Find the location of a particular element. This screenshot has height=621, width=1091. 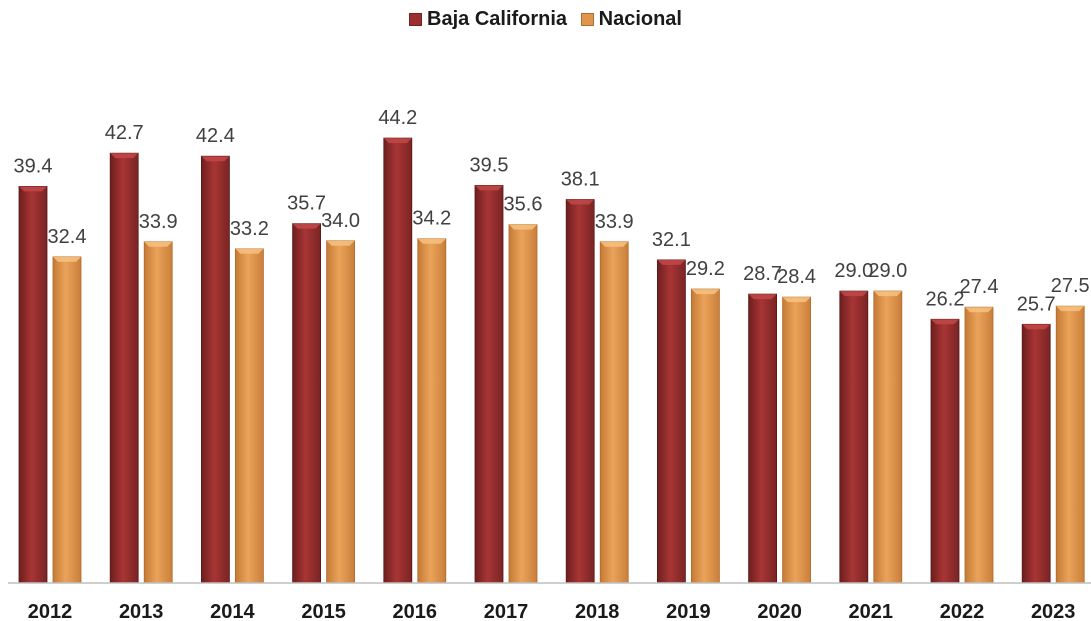

x-tick-label-2023: 2023 is located at coordinates (1053, 611).